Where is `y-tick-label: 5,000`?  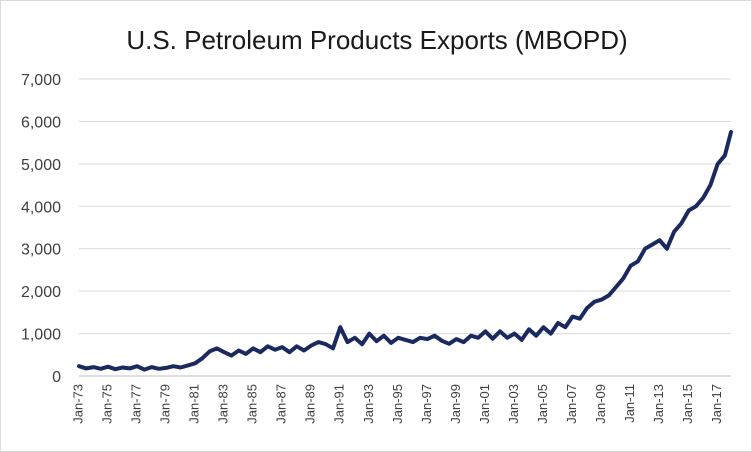 y-tick-label: 5,000 is located at coordinates (41, 165).